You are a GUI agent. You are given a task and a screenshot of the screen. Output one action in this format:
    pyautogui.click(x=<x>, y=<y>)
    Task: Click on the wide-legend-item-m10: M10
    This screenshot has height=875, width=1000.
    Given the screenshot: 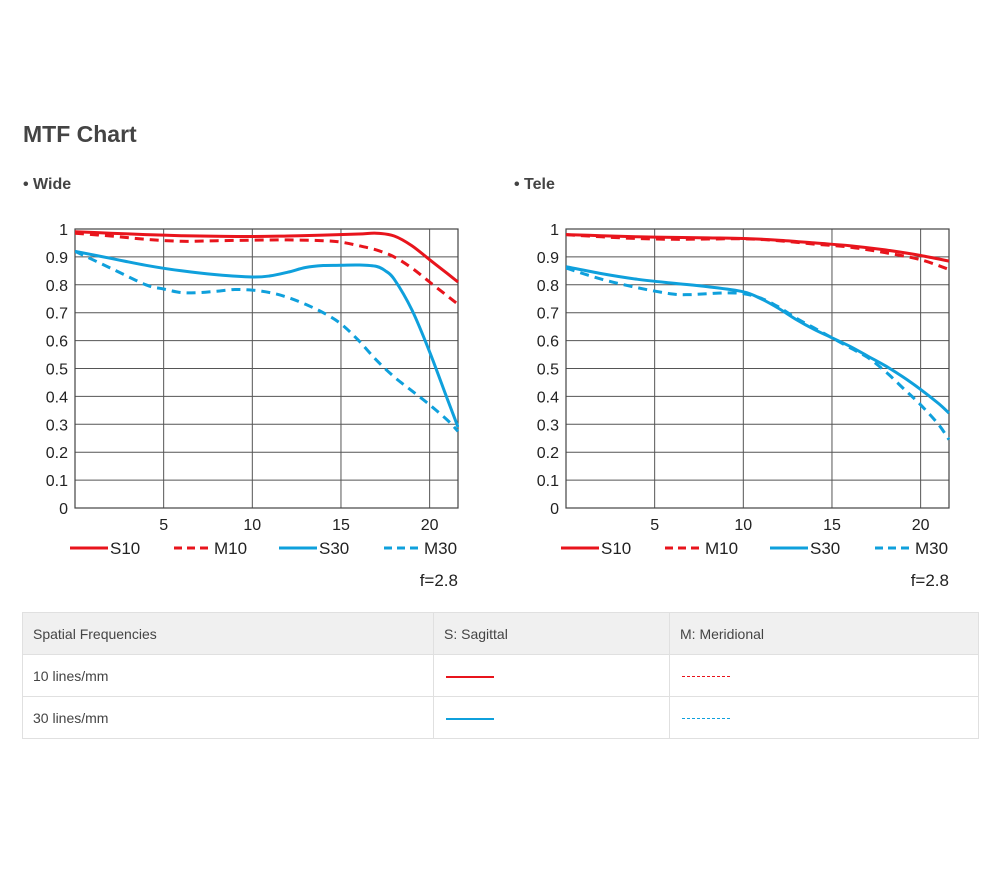 What is the action you would take?
    pyautogui.click(x=210, y=548)
    